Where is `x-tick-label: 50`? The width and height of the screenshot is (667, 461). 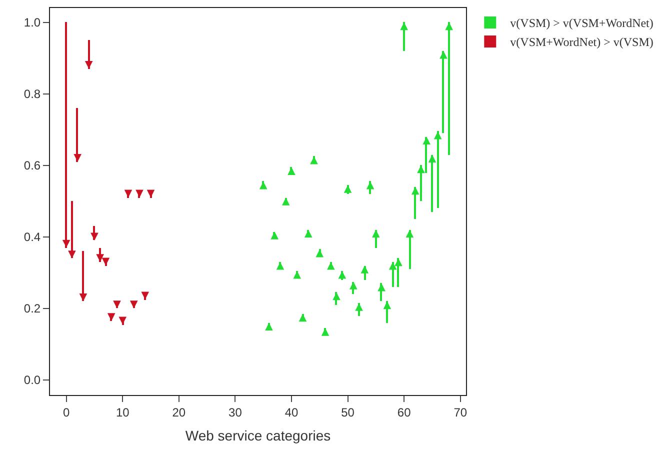
x-tick-label: 50 is located at coordinates (348, 412).